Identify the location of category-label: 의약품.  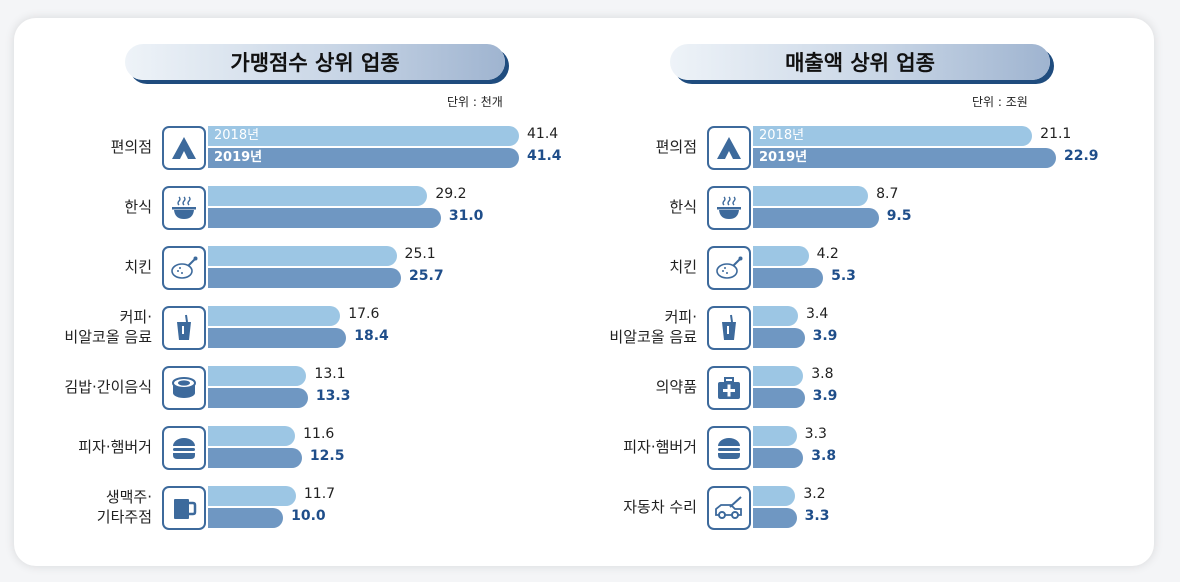
(621, 387).